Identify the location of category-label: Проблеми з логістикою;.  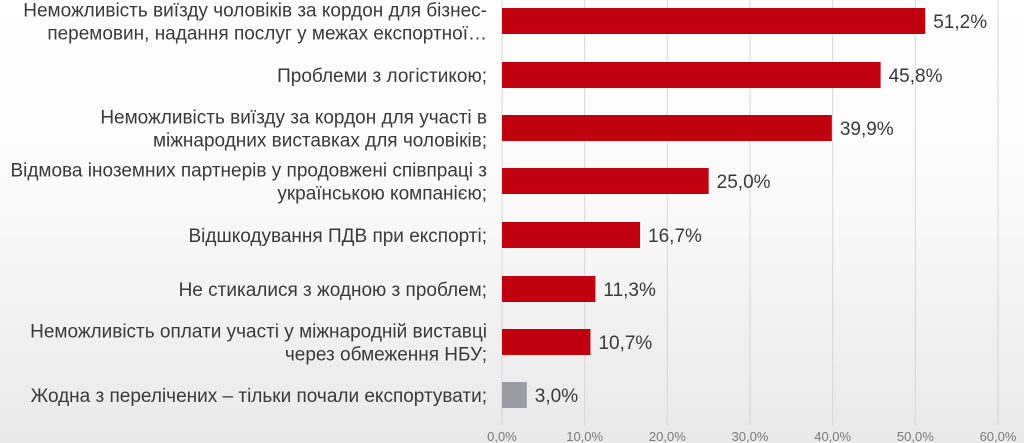
(382, 76).